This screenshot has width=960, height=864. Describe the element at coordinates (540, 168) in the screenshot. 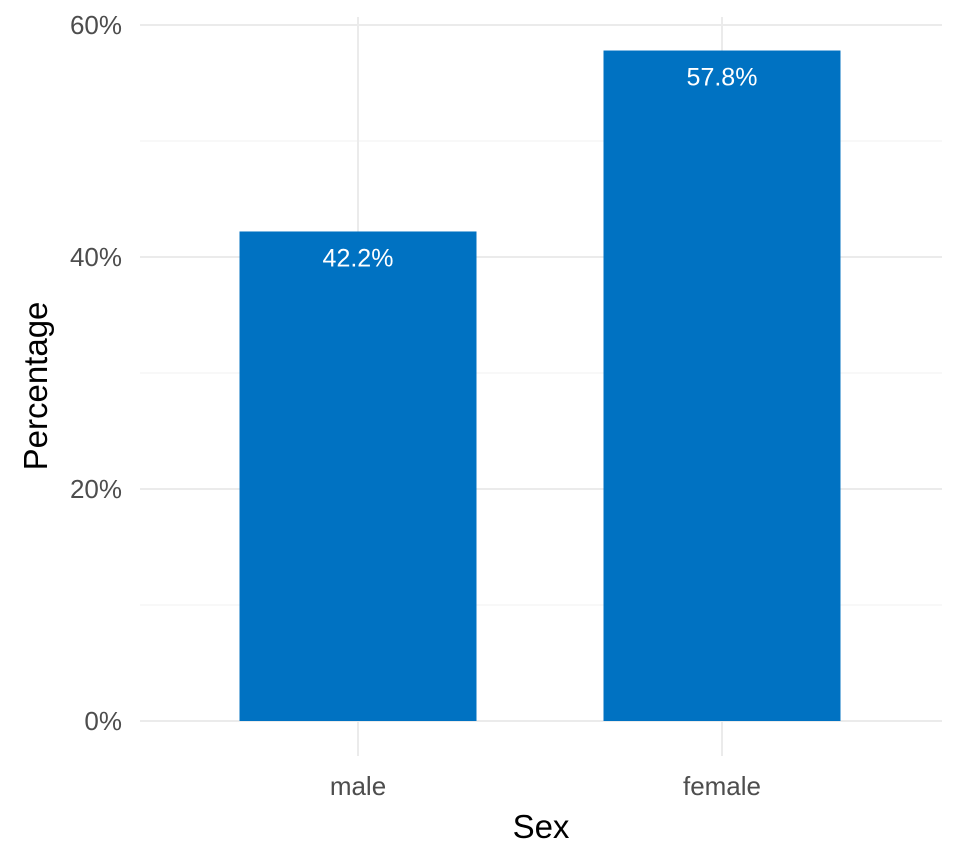

I see `data-label-layer: 42.2% 57.8%` at that location.